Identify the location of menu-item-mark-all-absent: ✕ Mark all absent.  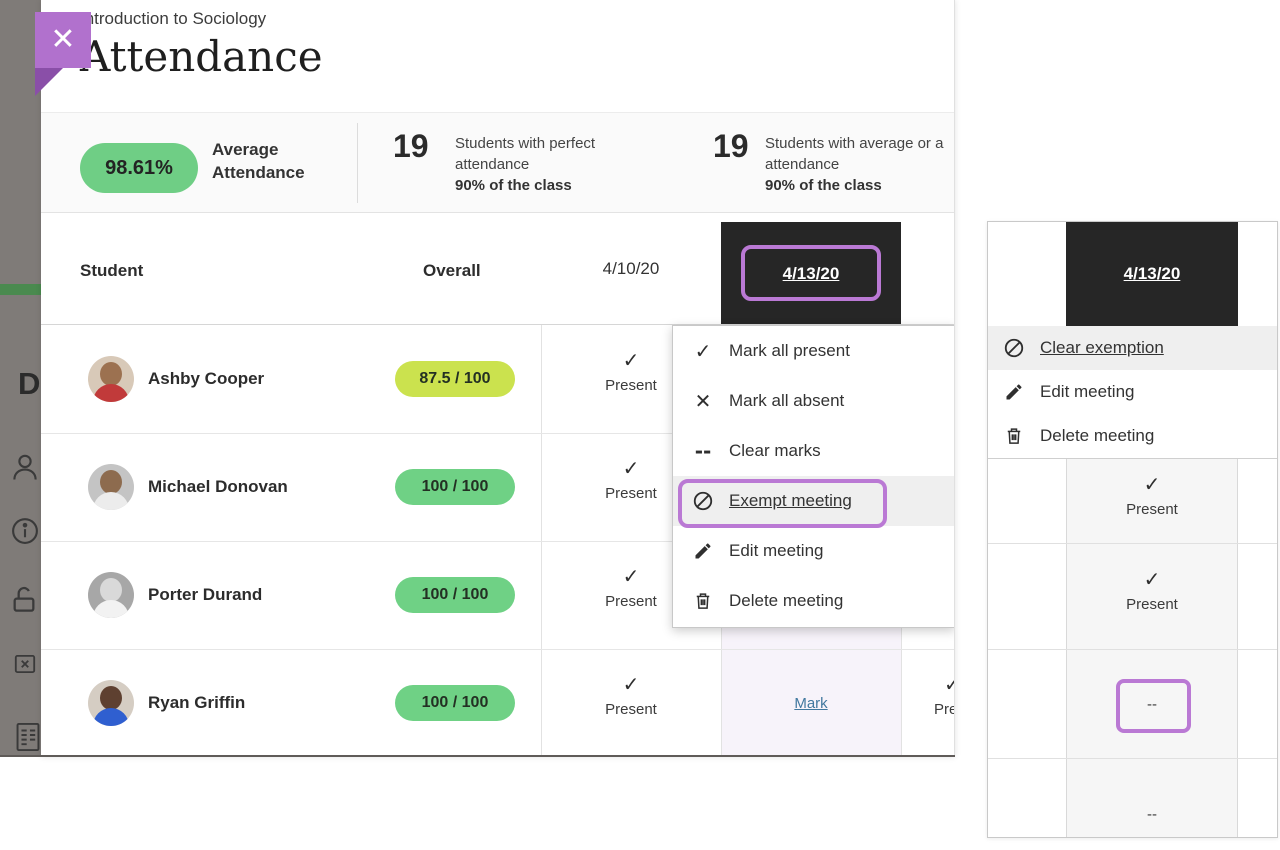
(813, 401).